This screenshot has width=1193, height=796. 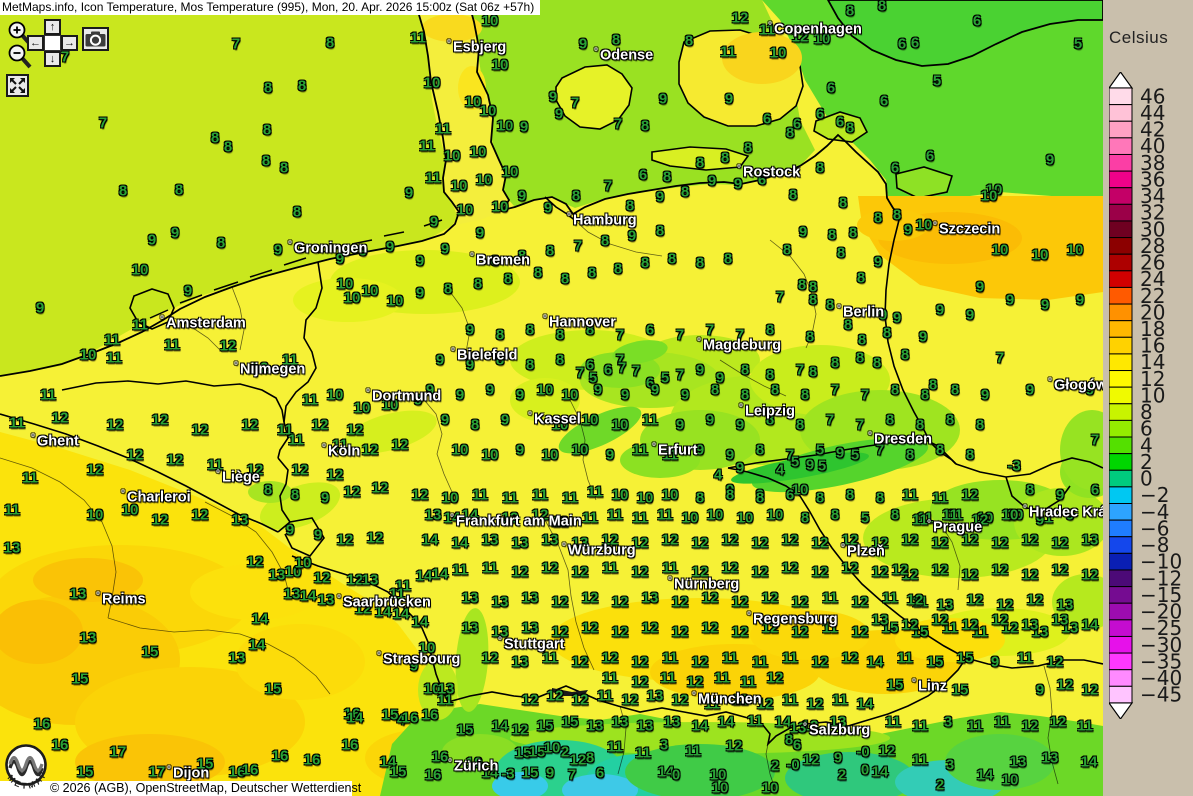 What do you see at coordinates (1152, 130) in the screenshot?
I see `svg-text: 42` at bounding box center [1152, 130].